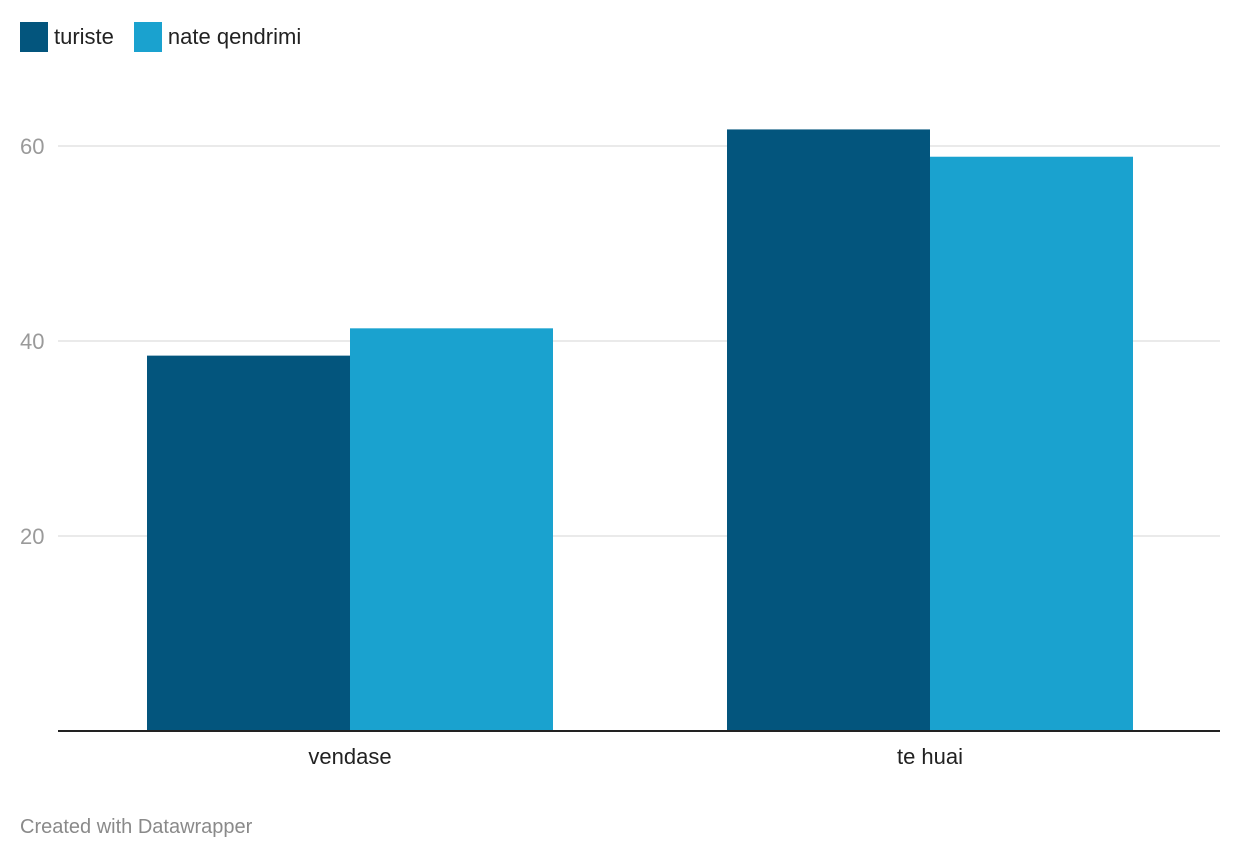  Describe the element at coordinates (84, 36) in the screenshot. I see `legend-label-turiste: turiste` at that location.